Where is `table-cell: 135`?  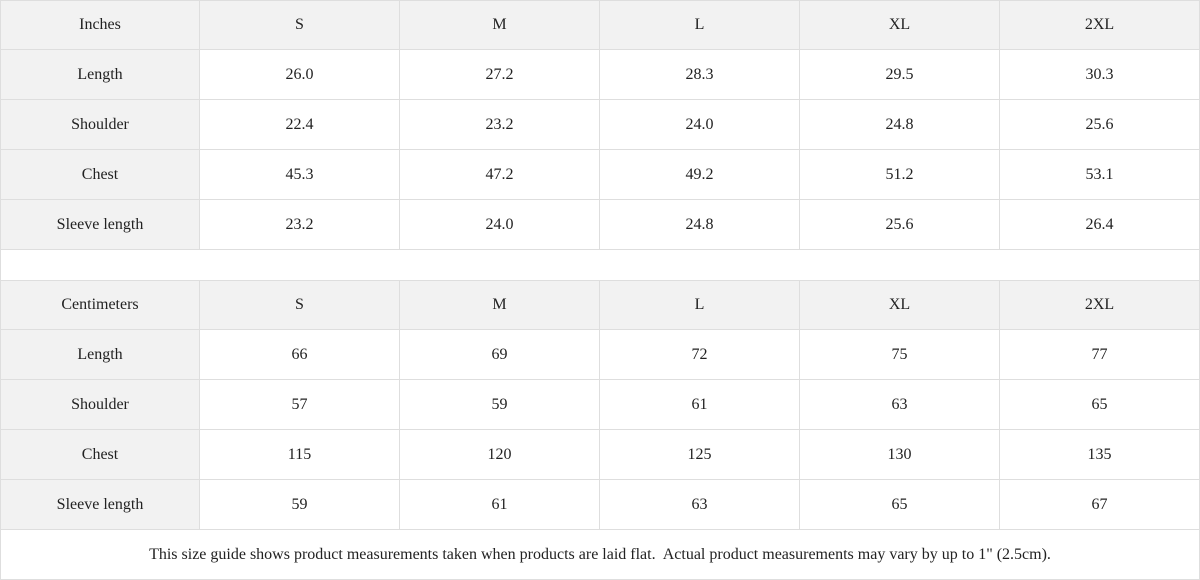
table-cell: 135 is located at coordinates (1100, 455).